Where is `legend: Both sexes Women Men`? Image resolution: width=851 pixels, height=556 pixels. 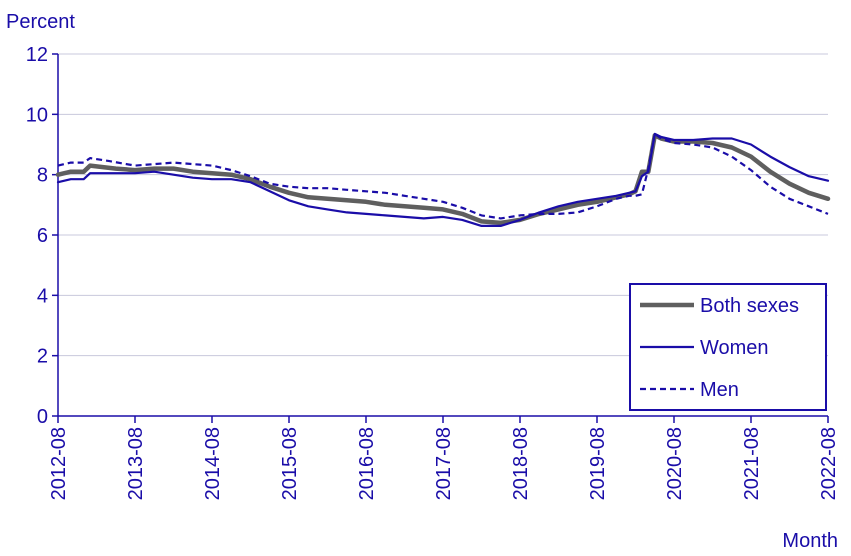
legend: Both sexes Women Men is located at coordinates (728, 347).